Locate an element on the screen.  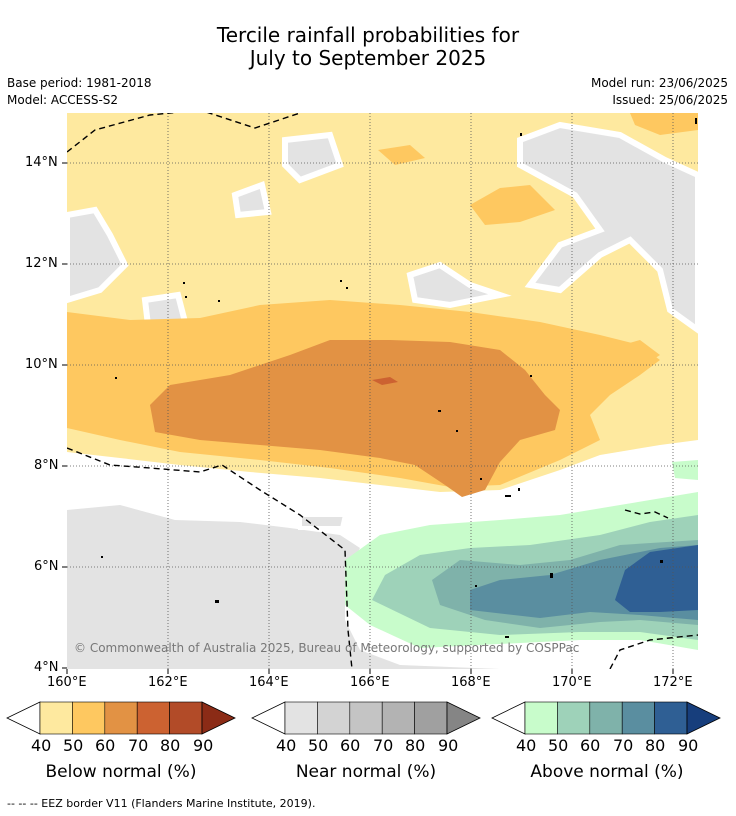
near-normal-colorbar-title: Near normal (%) is located at coordinates (366, 772).